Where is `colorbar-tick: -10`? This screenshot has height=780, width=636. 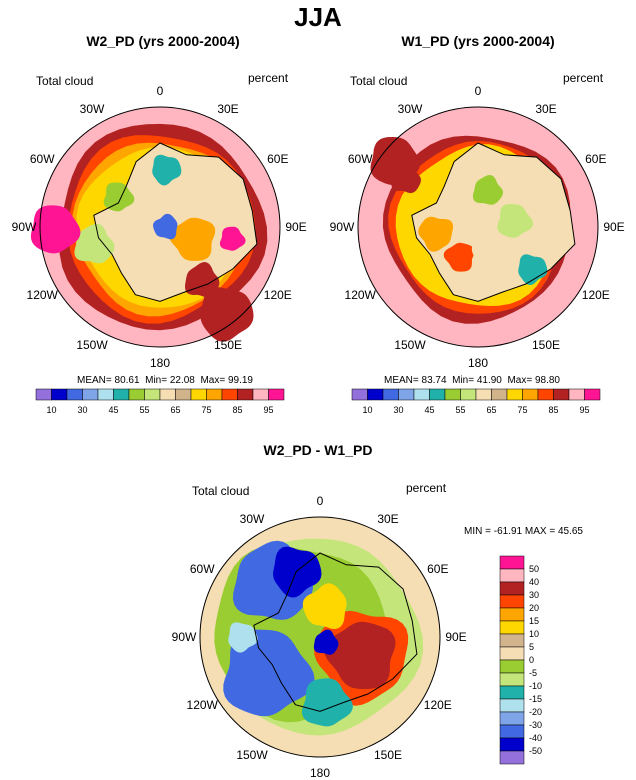 colorbar-tick: -10 is located at coordinates (535, 686).